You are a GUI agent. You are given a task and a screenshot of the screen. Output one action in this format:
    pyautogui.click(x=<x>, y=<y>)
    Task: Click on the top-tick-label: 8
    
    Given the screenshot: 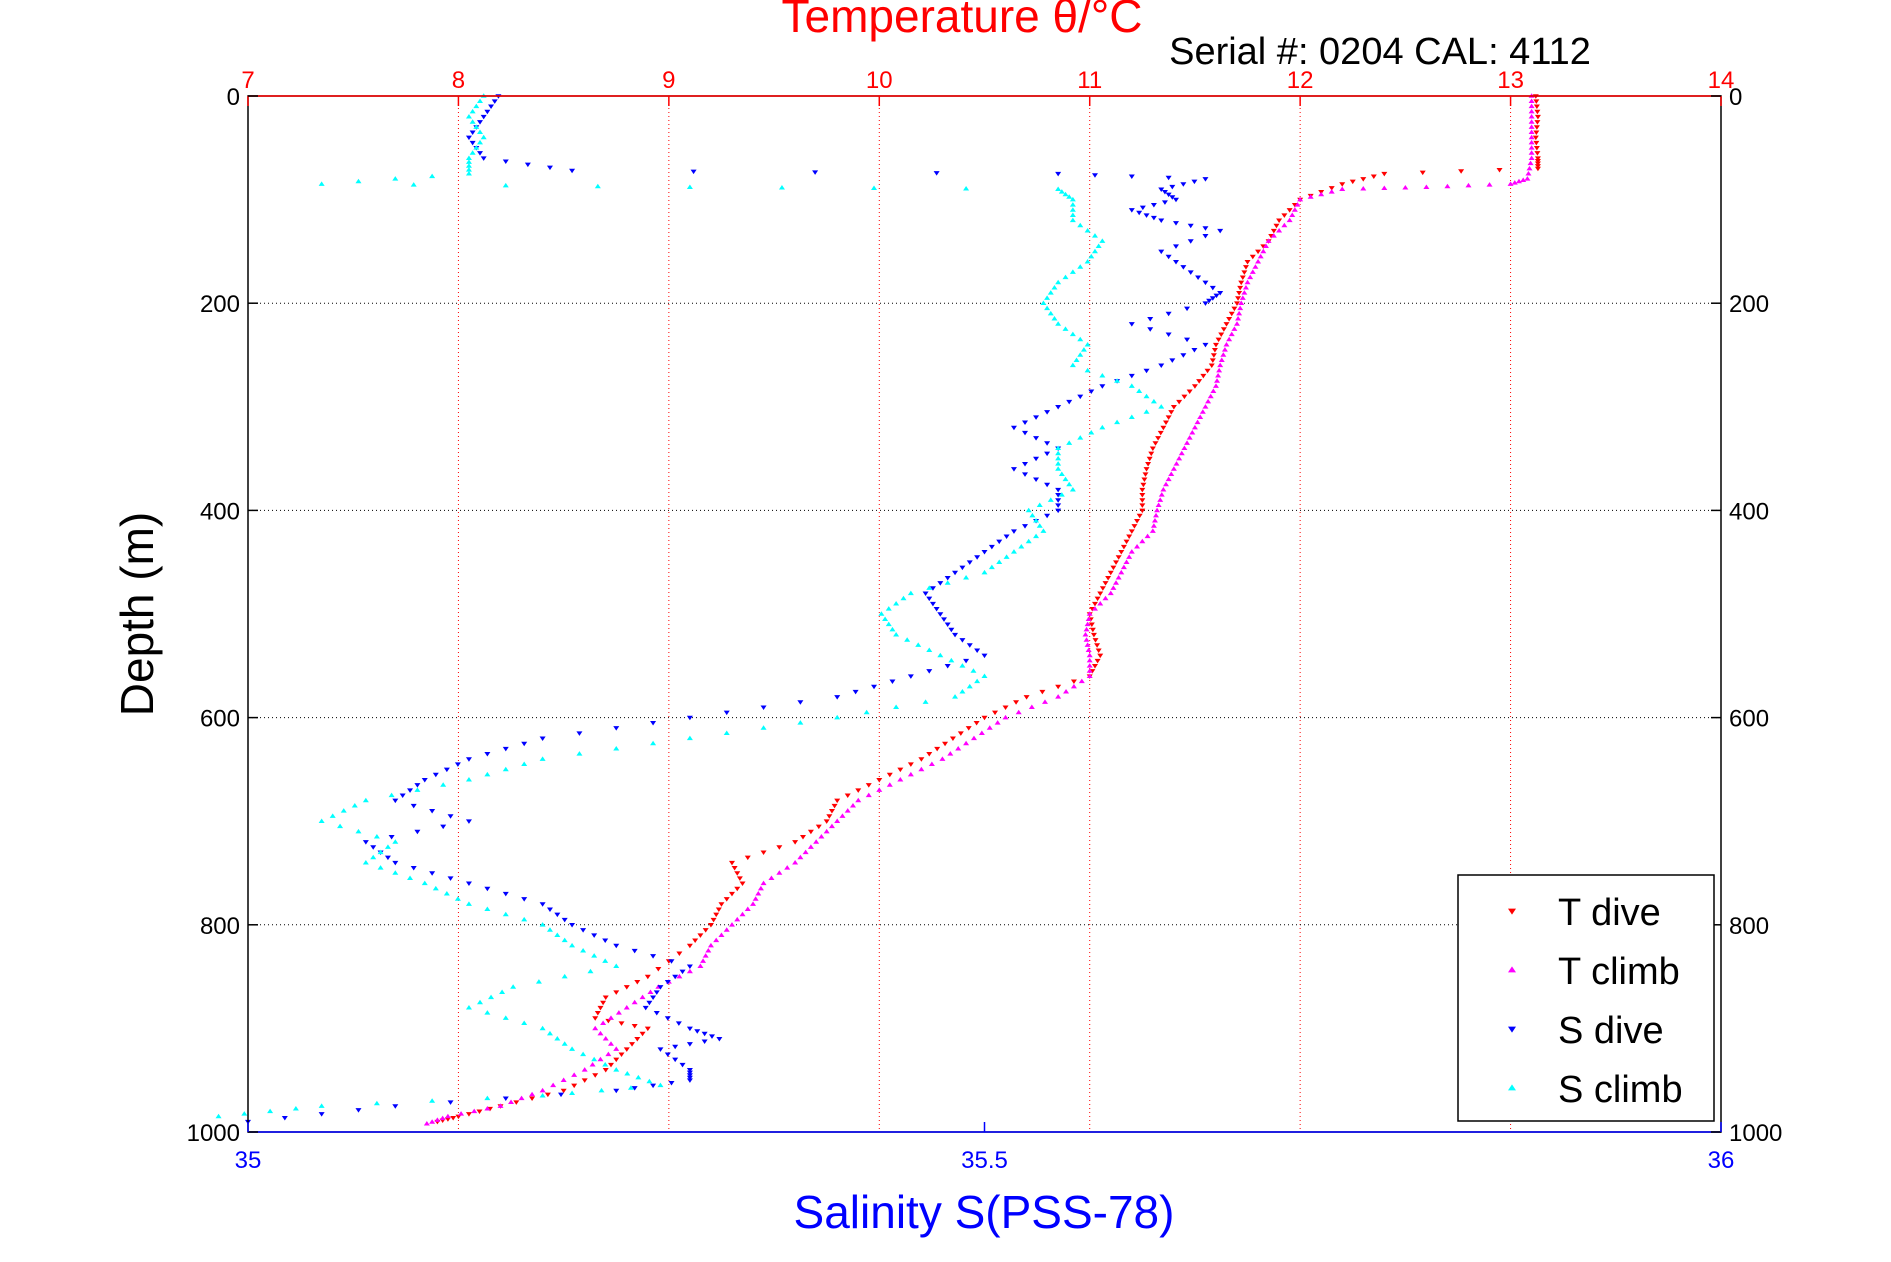 What is the action you would take?
    pyautogui.click(x=458, y=80)
    